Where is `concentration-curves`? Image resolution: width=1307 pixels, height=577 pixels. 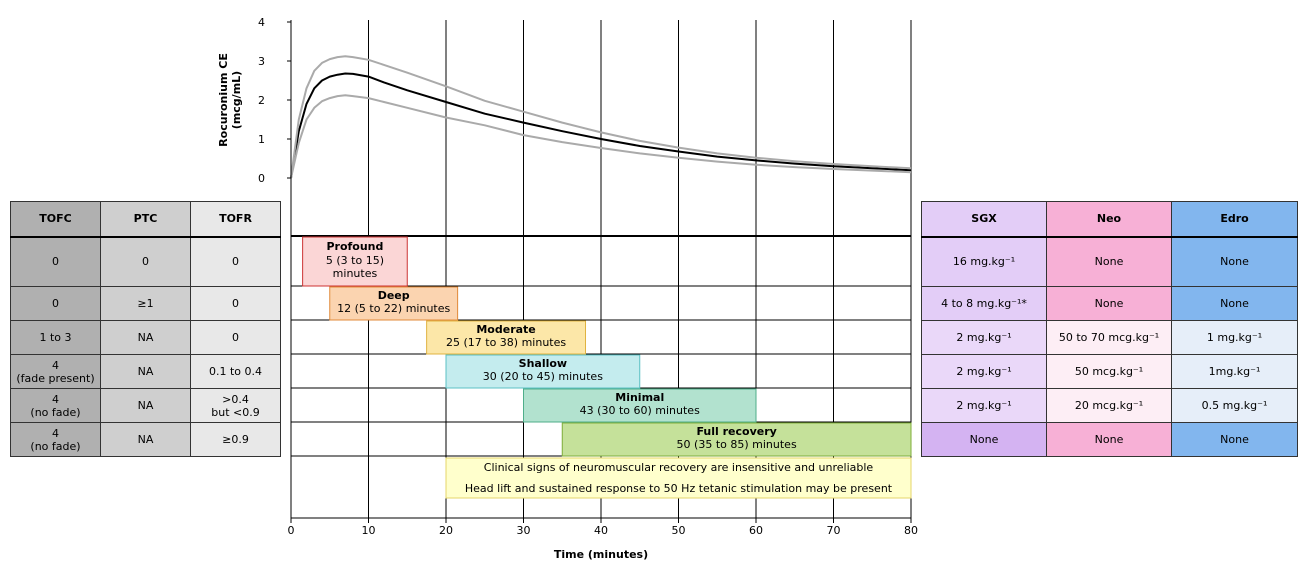 concentration-curves is located at coordinates (601, 117).